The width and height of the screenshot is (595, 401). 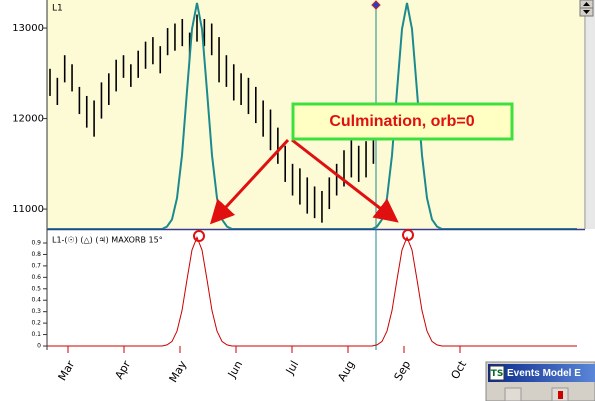 I want to click on y-tick-label: 0.6, so click(x=36, y=277).